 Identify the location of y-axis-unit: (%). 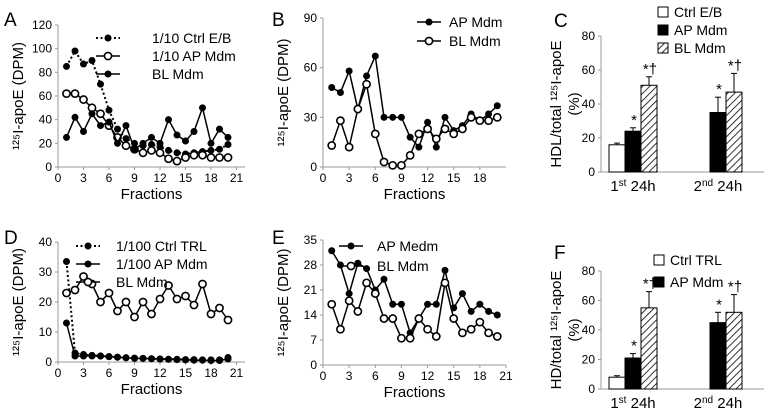
(574, 103).